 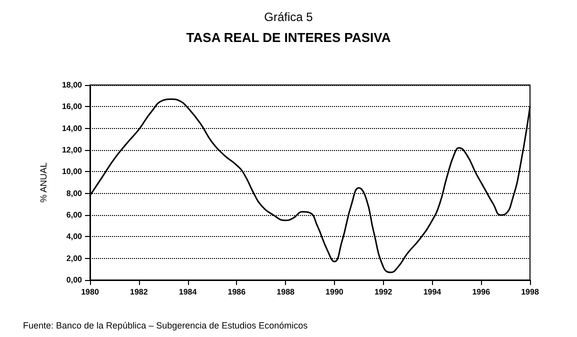 I want to click on chart-subtitle: TASA REAL DE INTERES PASIVA, so click(x=289, y=37).